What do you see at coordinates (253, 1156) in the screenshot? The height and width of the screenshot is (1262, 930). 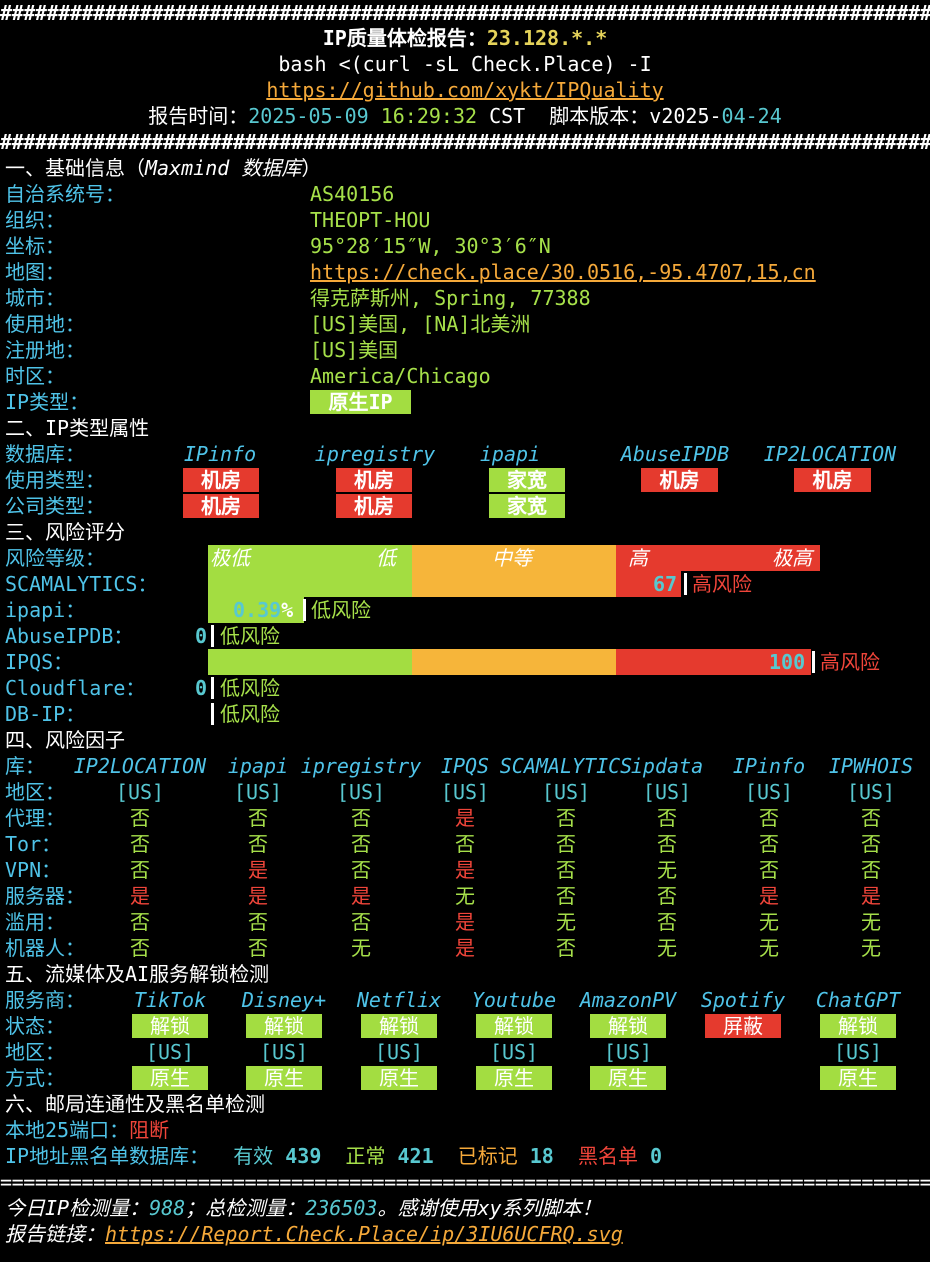 I see `bl-valid-label: 有效` at bounding box center [253, 1156].